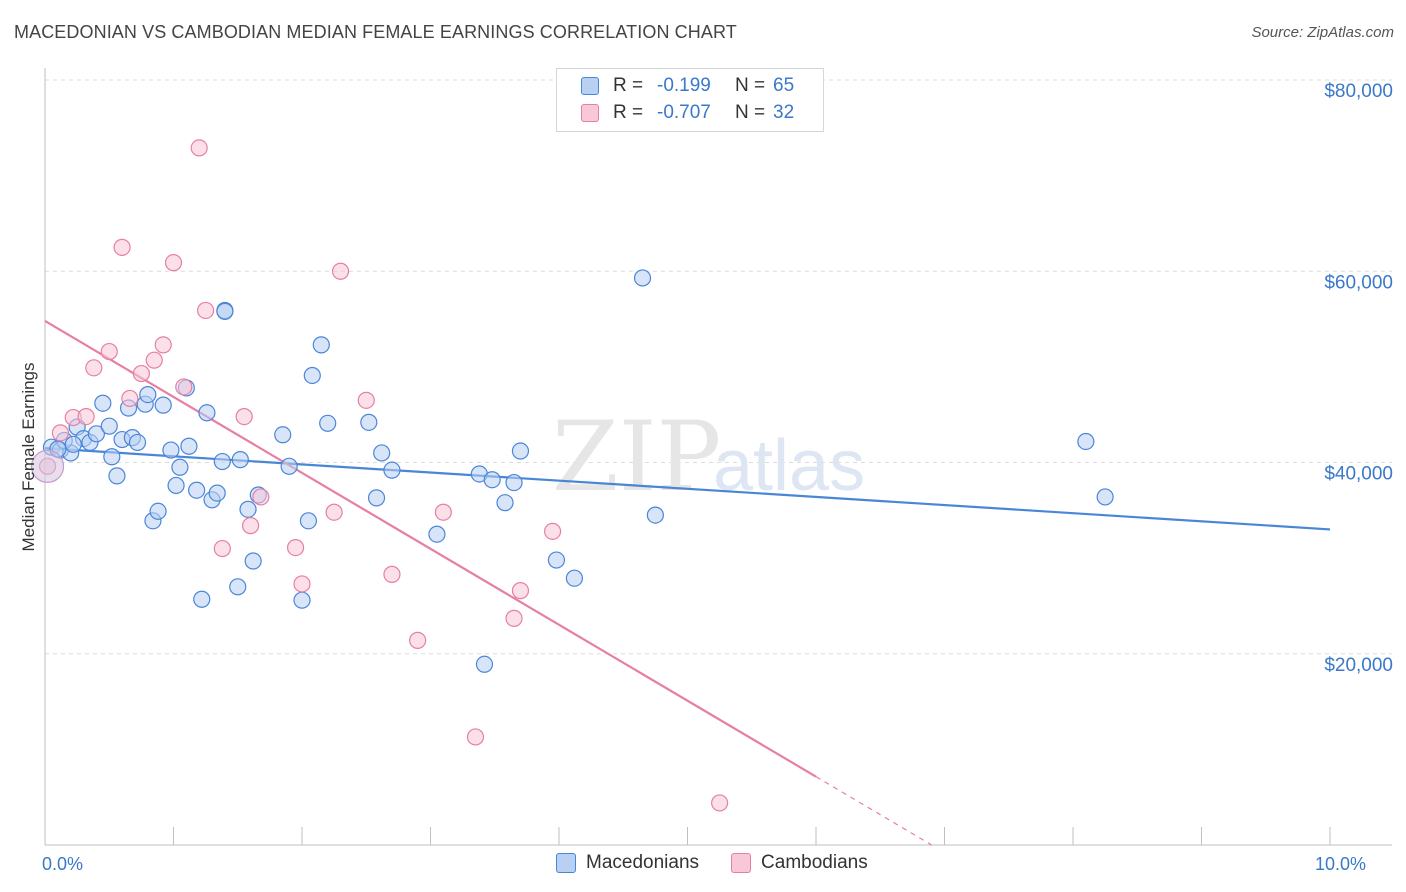 This screenshot has height=892, width=1406. What do you see at coordinates (643, 862) in the screenshot?
I see `legend-label-macedonians: Macedonians` at bounding box center [643, 862].